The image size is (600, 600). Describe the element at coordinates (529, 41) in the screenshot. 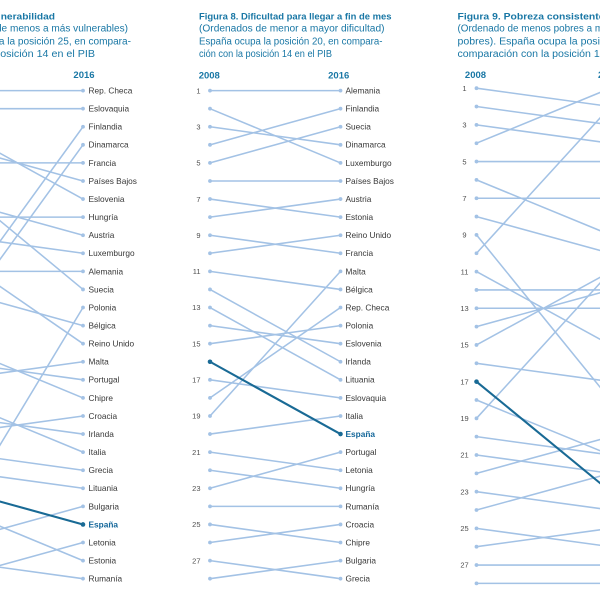

I see `svg-text:pobres). España ocupa la posic: pobres). España ocupa la posición 23, en` at that location.